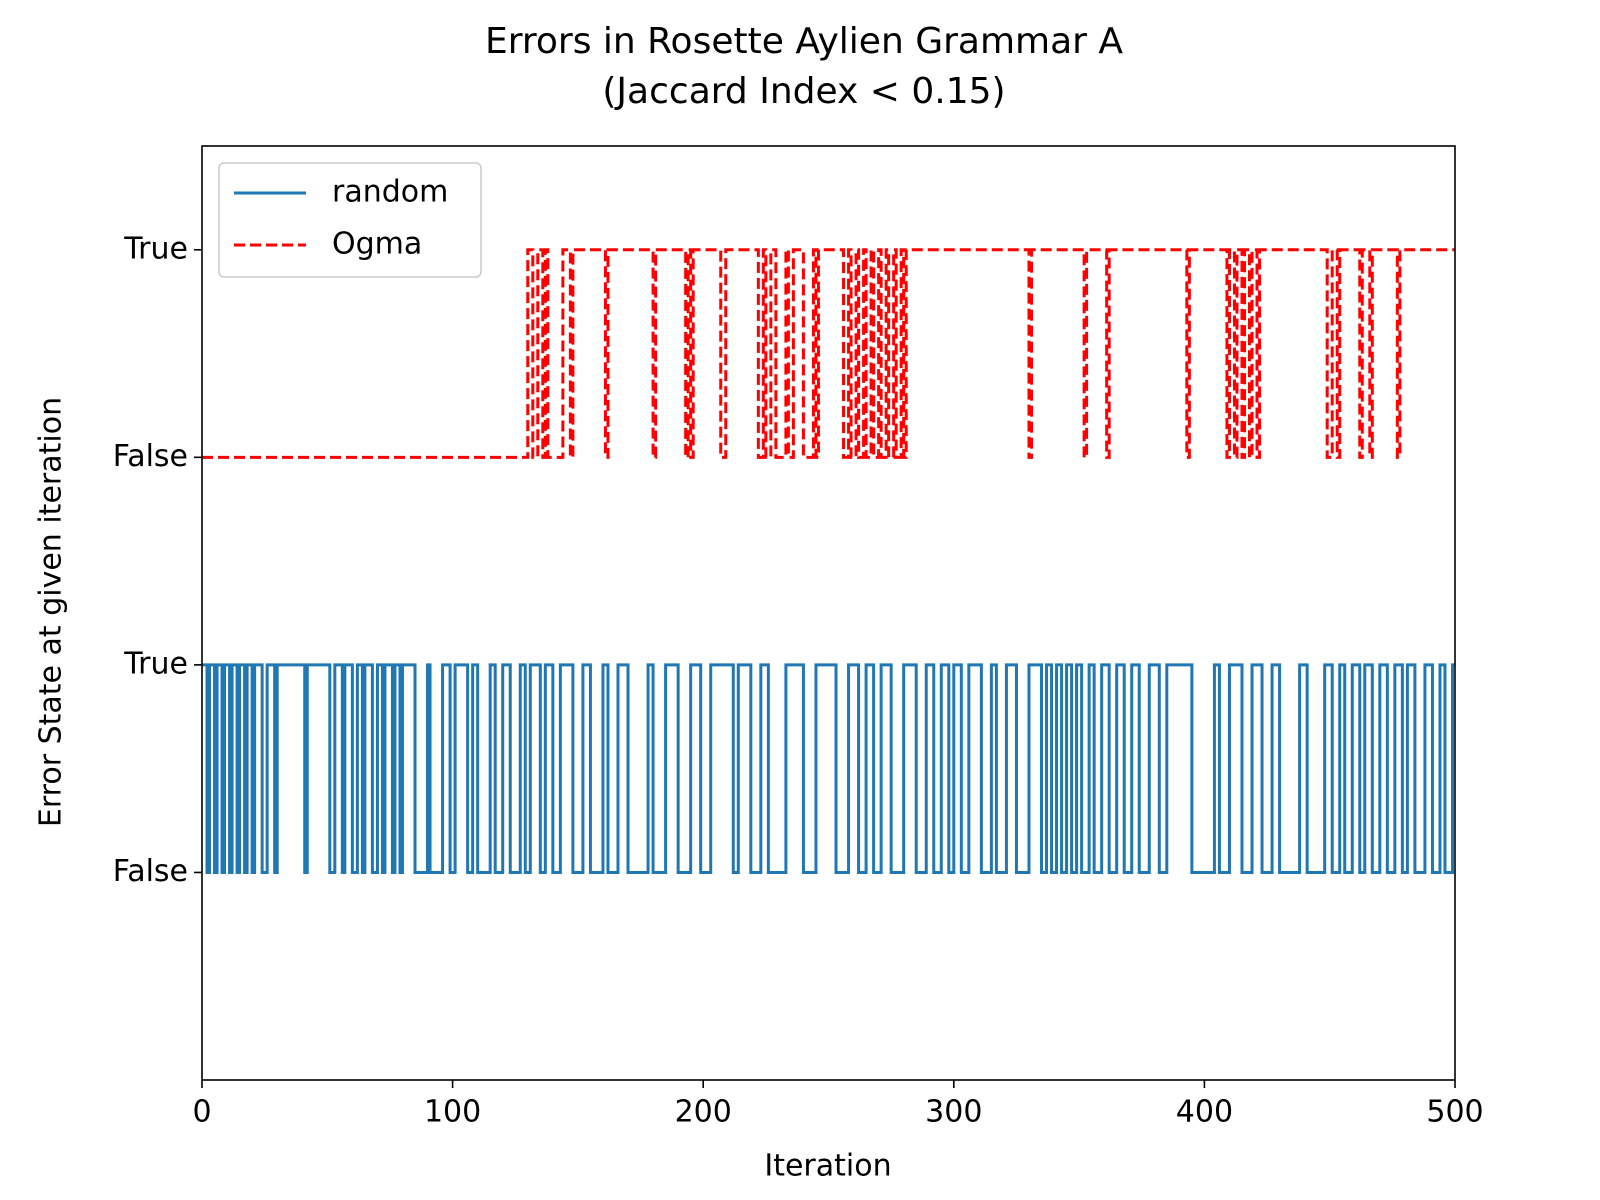  What do you see at coordinates (703, 1112) in the screenshot?
I see `x-tick-label: 200` at bounding box center [703, 1112].